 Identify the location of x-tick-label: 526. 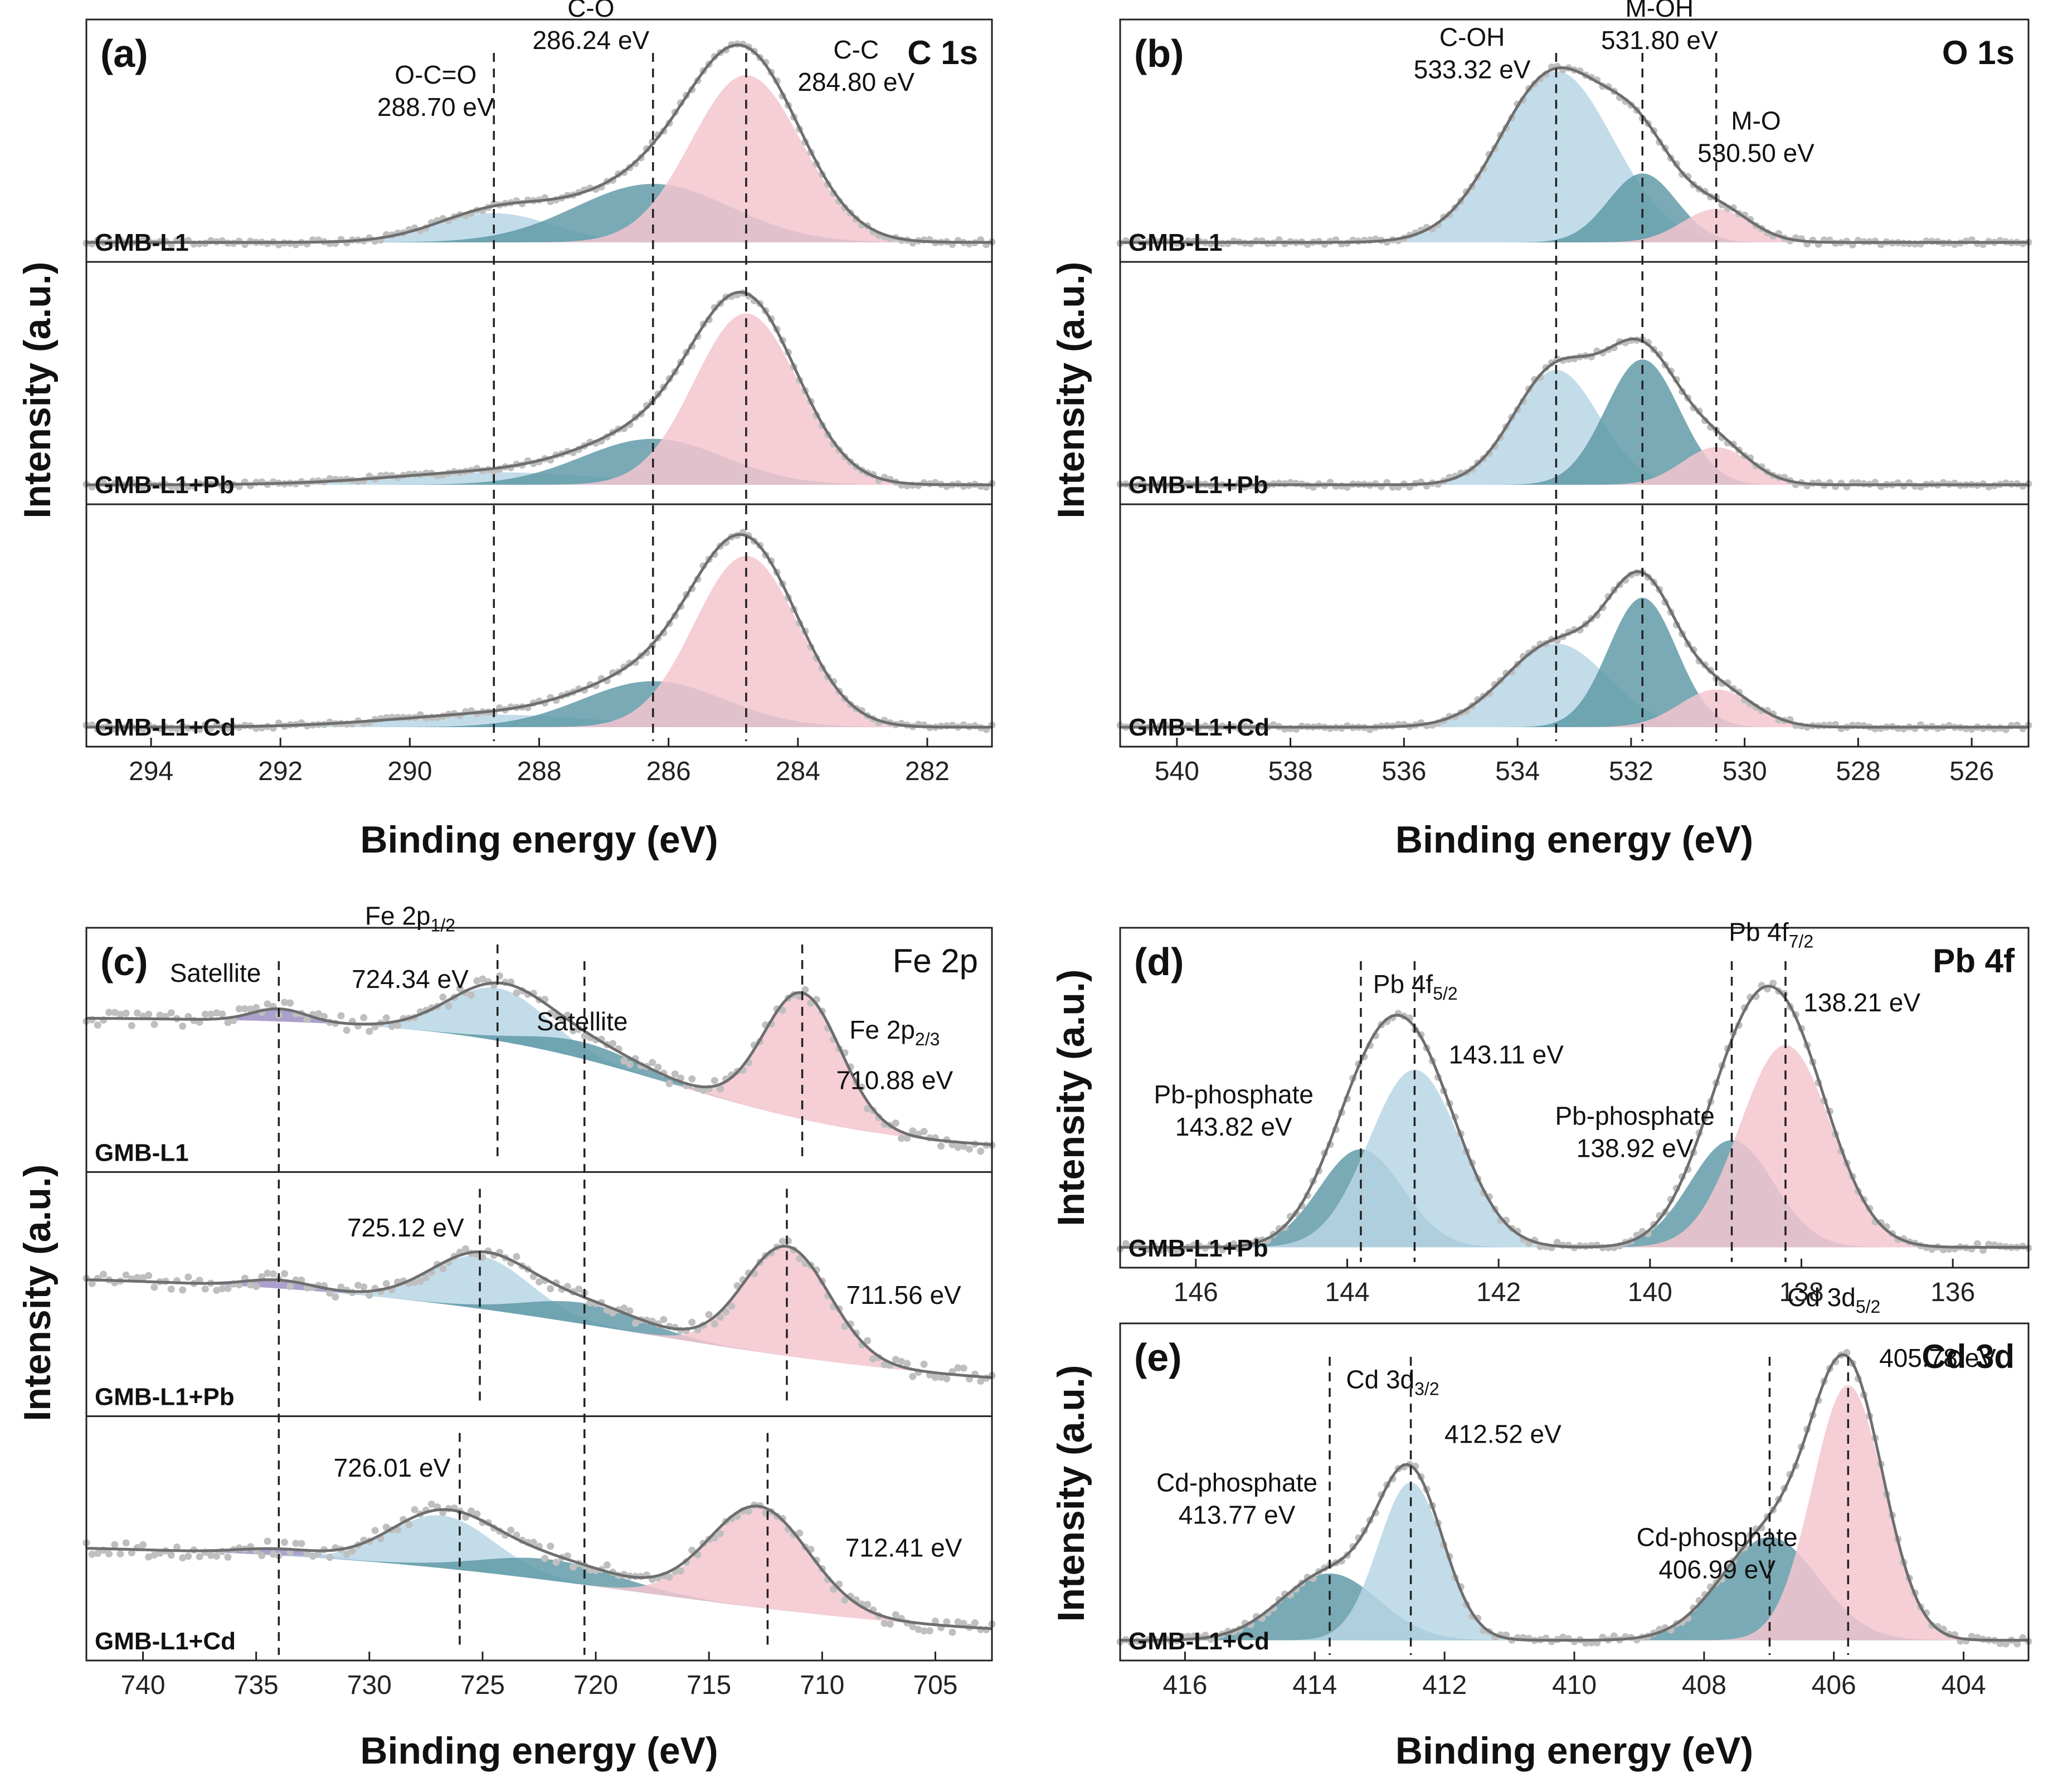
(1971, 772).